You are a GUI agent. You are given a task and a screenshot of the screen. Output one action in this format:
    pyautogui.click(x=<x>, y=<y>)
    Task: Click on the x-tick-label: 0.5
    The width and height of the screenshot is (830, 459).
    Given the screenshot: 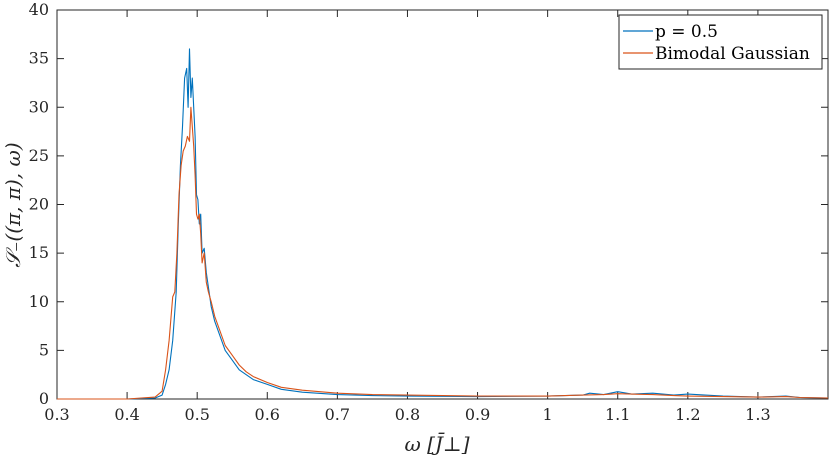 What is the action you would take?
    pyautogui.click(x=196, y=414)
    